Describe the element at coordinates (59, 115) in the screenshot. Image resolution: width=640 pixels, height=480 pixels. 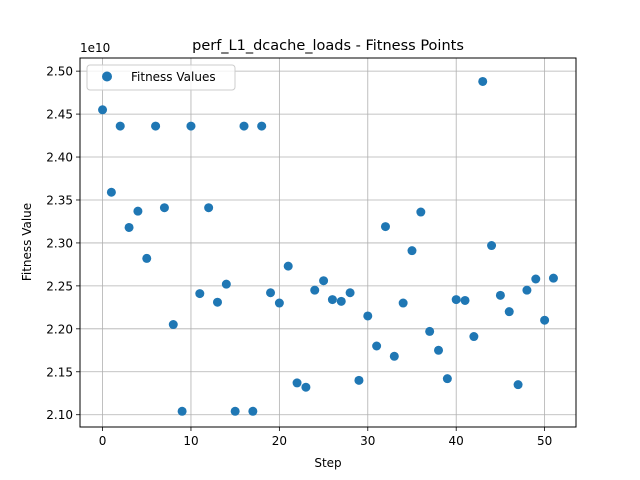
I see `y-tick-label: 2.45` at that location.